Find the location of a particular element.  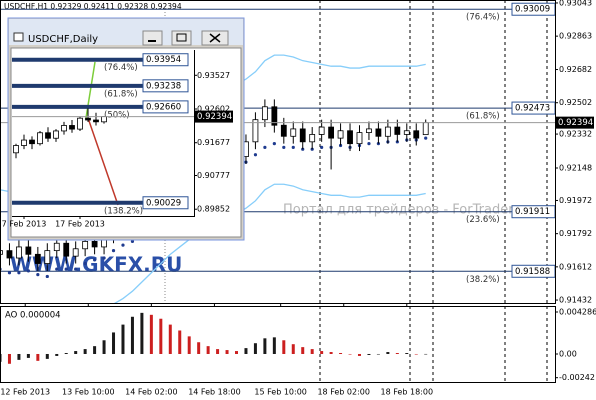

watermark: Портал для трейдеров - ForTrader.ru is located at coordinates (406, 210).